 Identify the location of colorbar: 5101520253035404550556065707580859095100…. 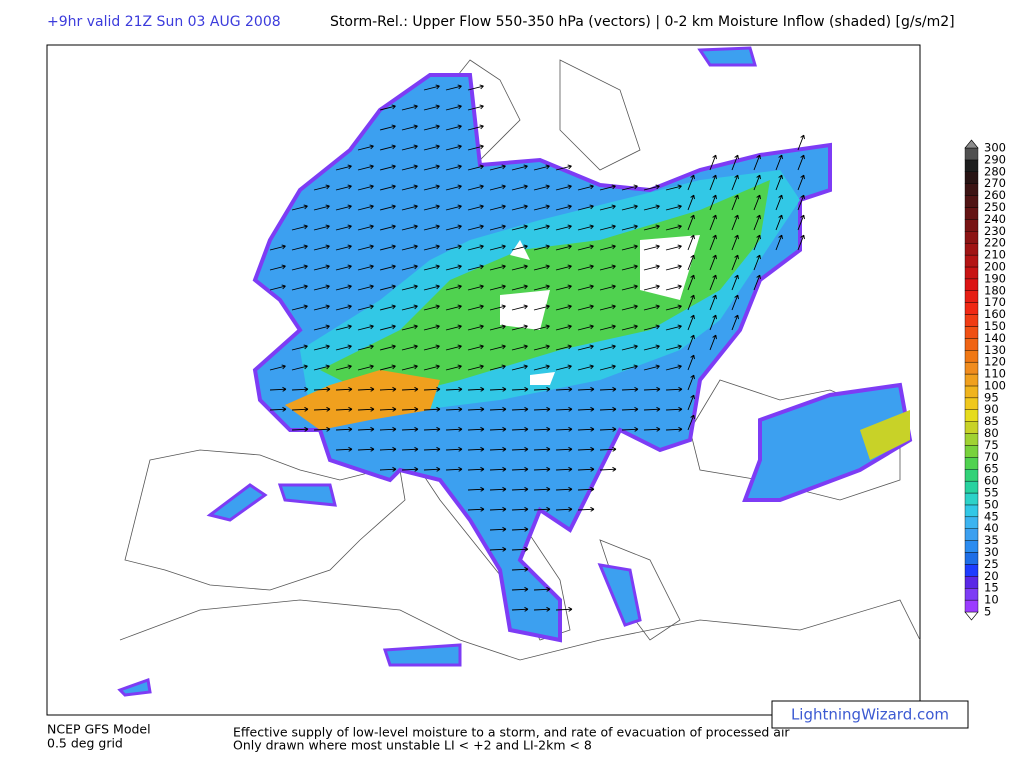
(985, 380).